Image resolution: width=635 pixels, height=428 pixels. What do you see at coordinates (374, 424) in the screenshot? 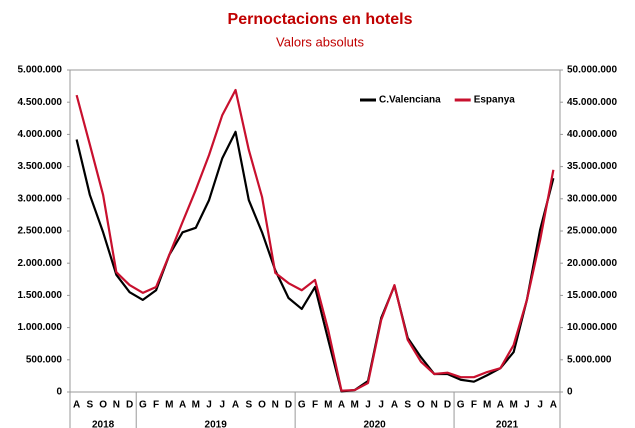
I see `group-label: 2020` at bounding box center [374, 424].